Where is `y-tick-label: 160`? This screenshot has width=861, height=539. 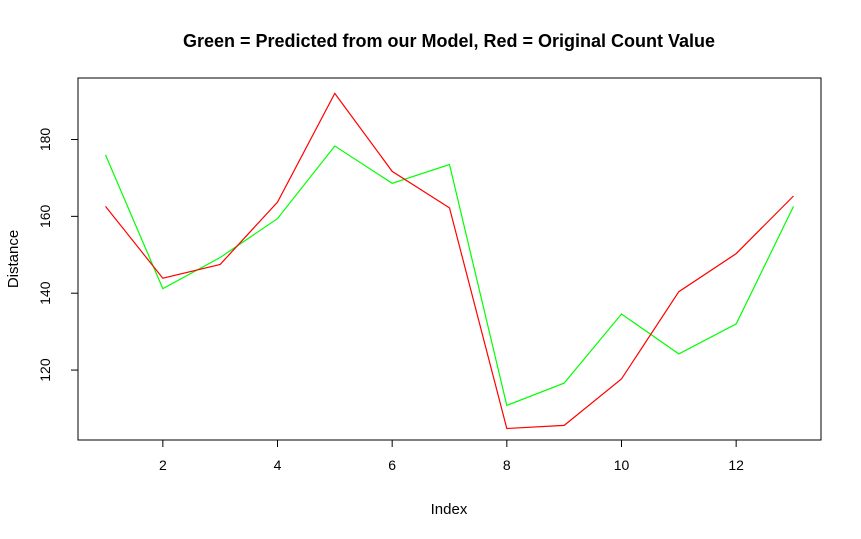
y-tick-label: 160 is located at coordinates (45, 216).